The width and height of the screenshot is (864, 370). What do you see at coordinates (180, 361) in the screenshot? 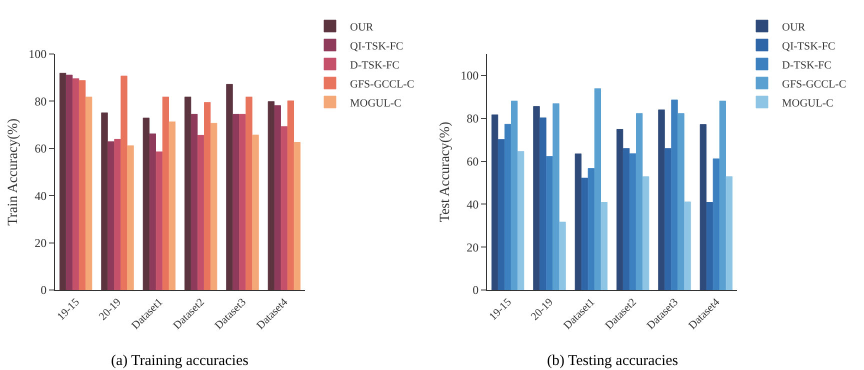
I see `text: (a) Training accuracies` at bounding box center [180, 361].